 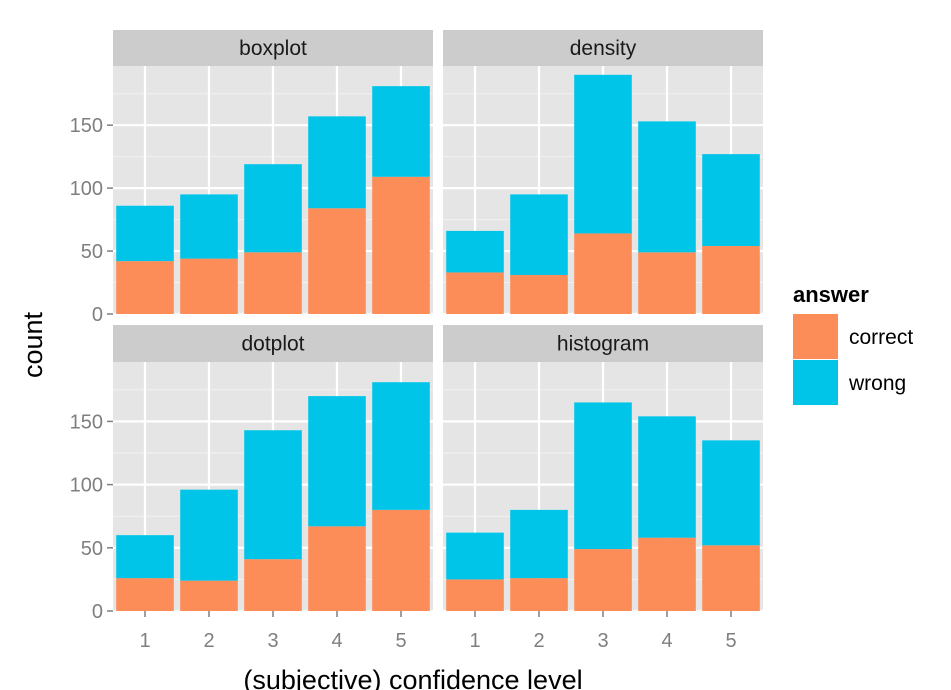 I want to click on panel-density: density, so click(x=603, y=173).